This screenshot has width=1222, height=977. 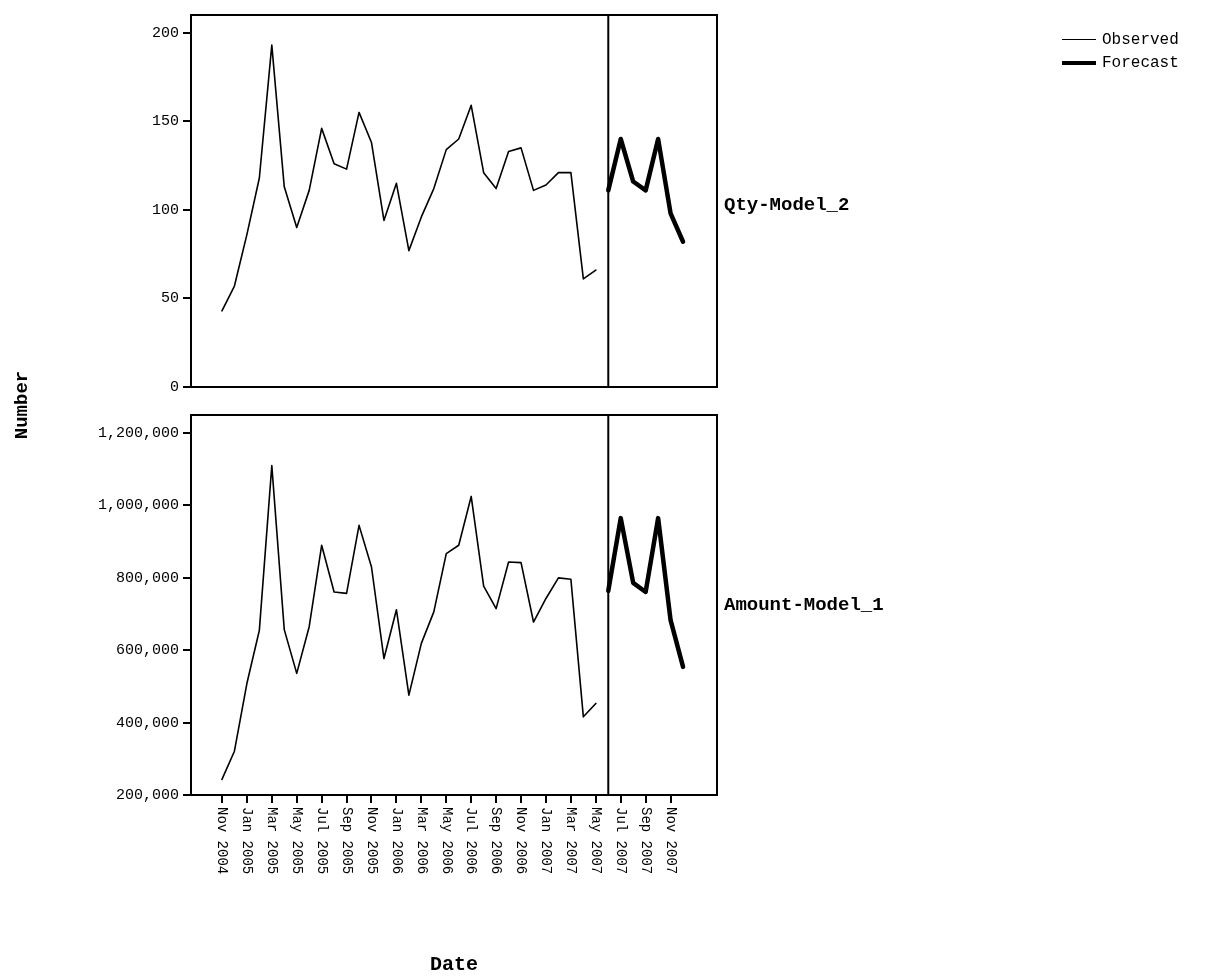 I want to click on x-axis-title: Date, so click(x=454, y=965).